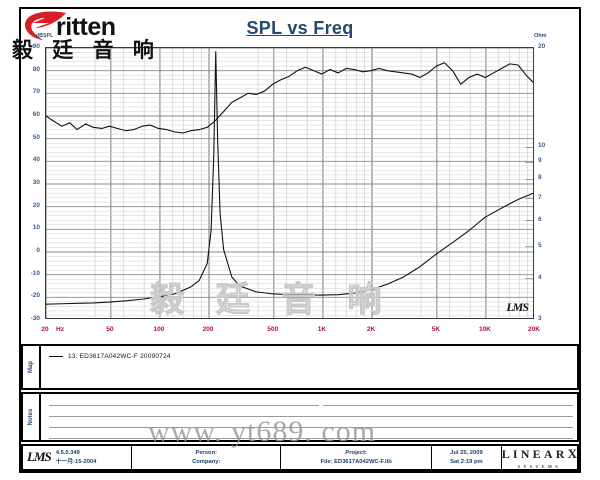  What do you see at coordinates (356, 452) in the screenshot?
I see `project-label: Project:` at bounding box center [356, 452].